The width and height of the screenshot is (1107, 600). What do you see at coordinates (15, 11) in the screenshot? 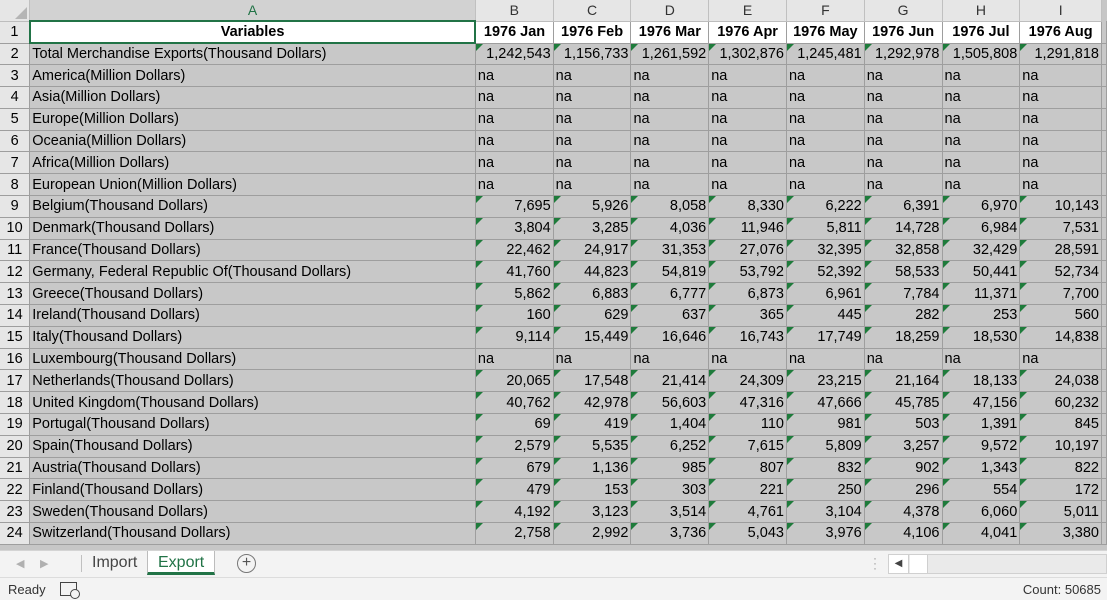
I see `select-all-corner` at bounding box center [15, 11].